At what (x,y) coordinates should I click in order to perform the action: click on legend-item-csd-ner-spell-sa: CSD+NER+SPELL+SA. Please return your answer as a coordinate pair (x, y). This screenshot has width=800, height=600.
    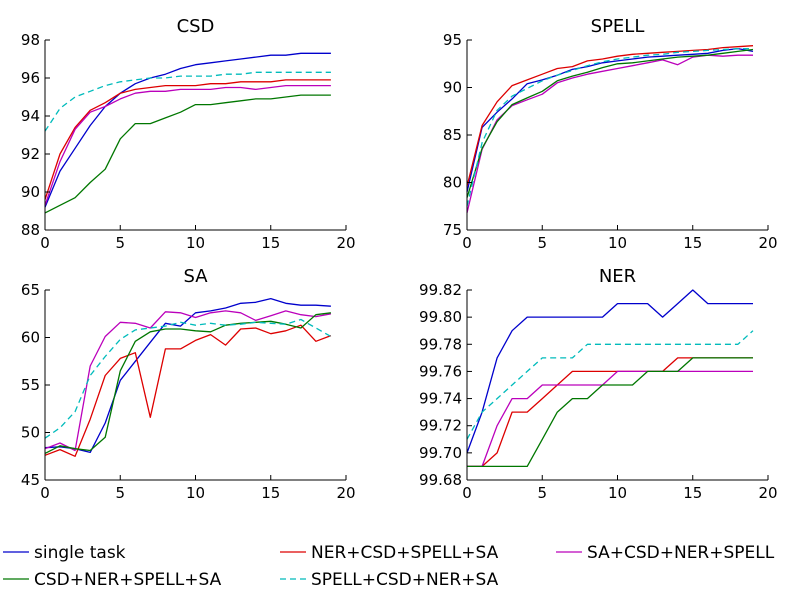
    Looking at the image, I should click on (112, 580).